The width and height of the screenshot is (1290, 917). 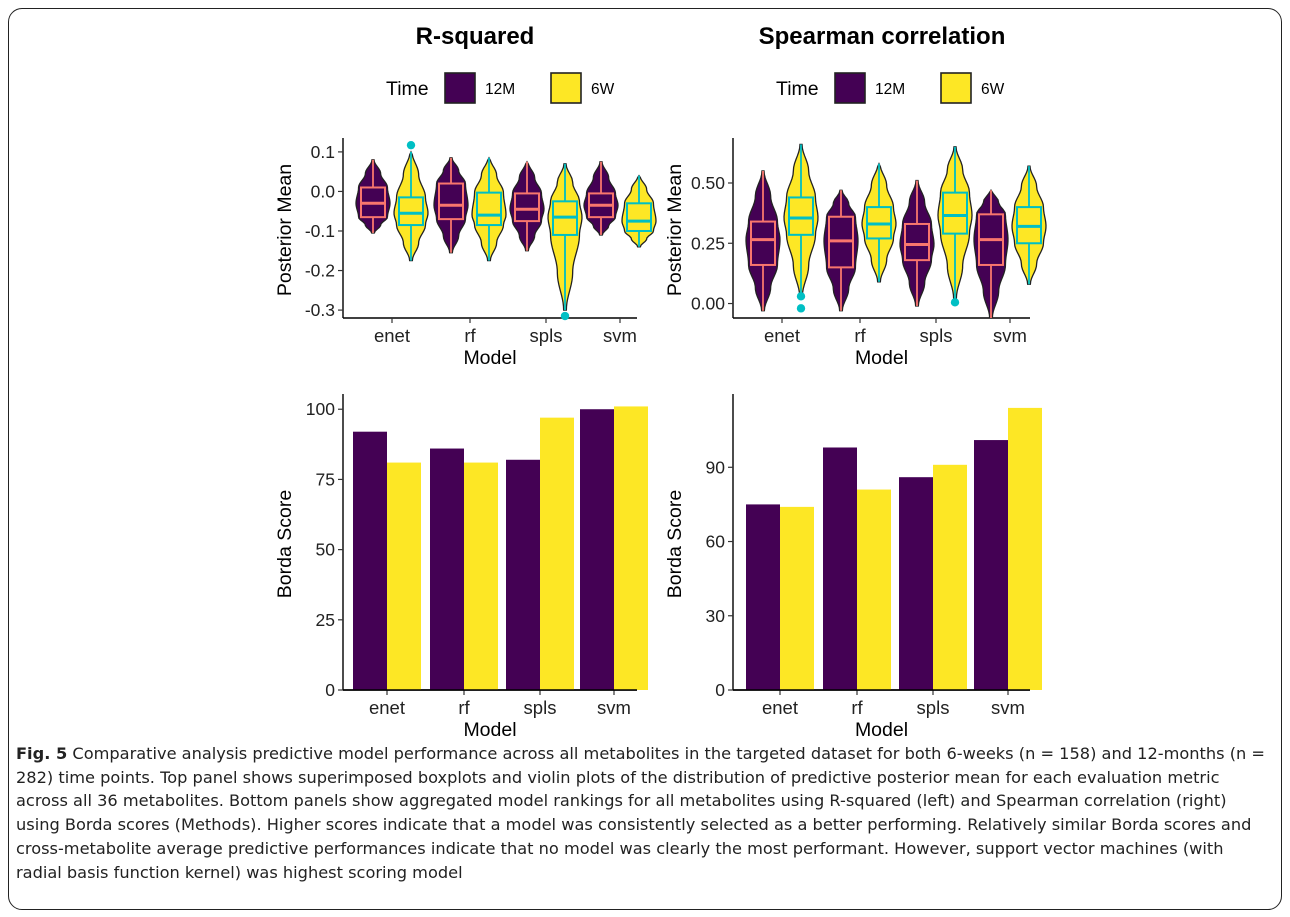 What do you see at coordinates (320, 409) in the screenshot?
I see `y-tick-label: 100` at bounding box center [320, 409].